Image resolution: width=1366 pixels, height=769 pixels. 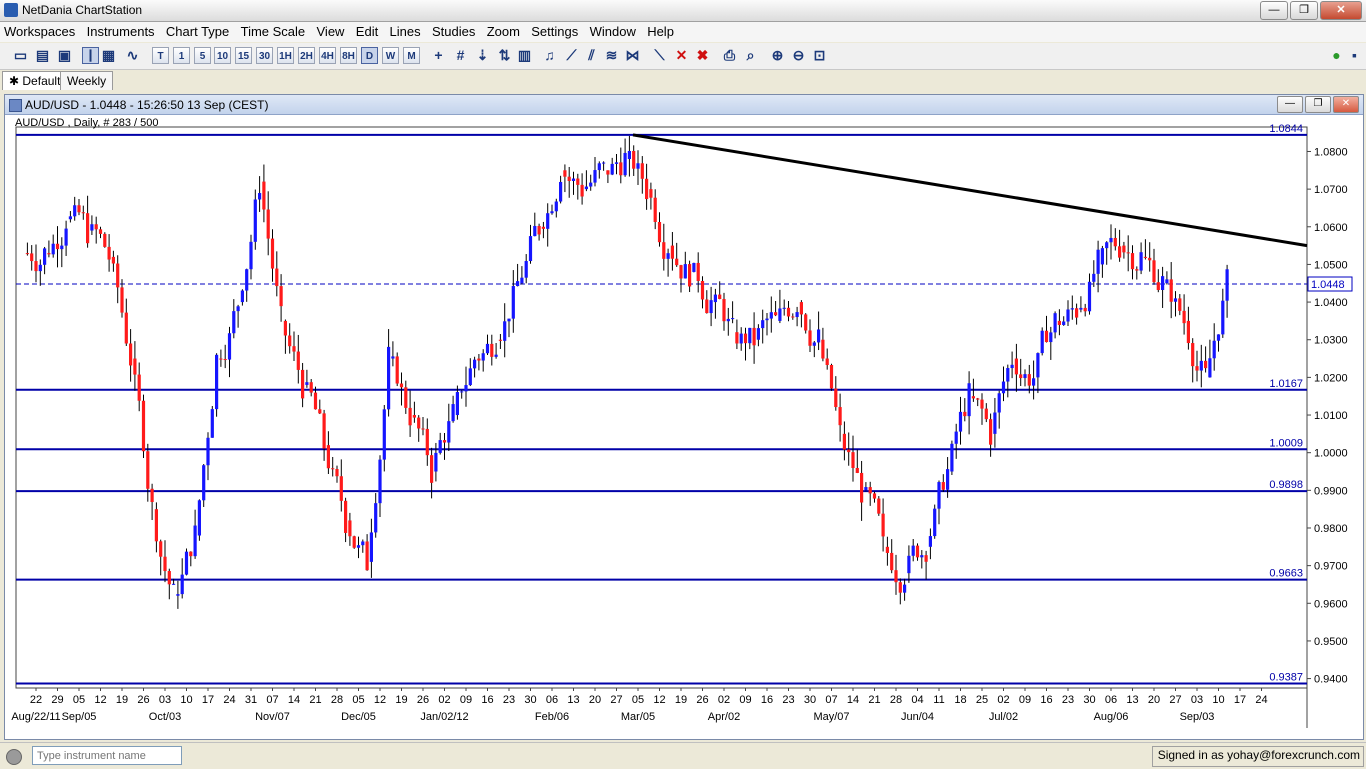 What do you see at coordinates (530, 700) in the screenshot?
I see `x-tick-label: 30` at bounding box center [530, 700].